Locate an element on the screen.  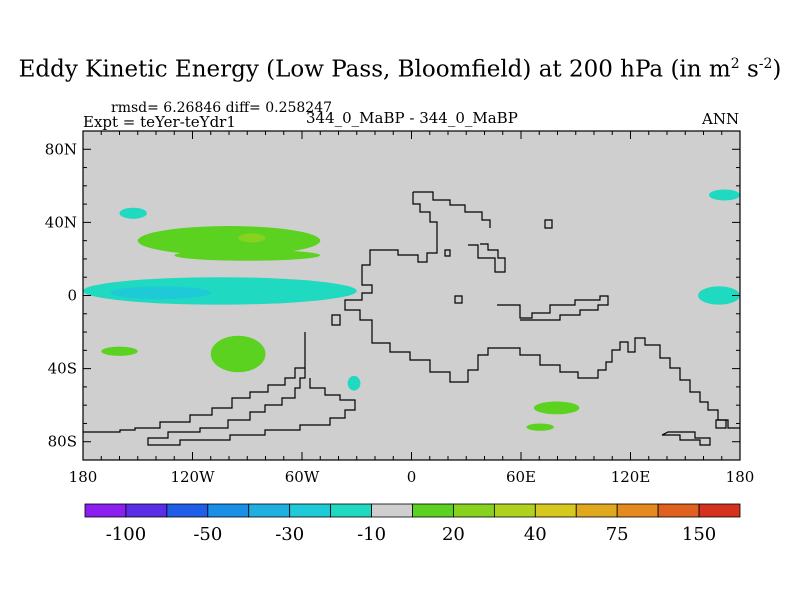
coastline-south-america is located at coordinates (212, 373).